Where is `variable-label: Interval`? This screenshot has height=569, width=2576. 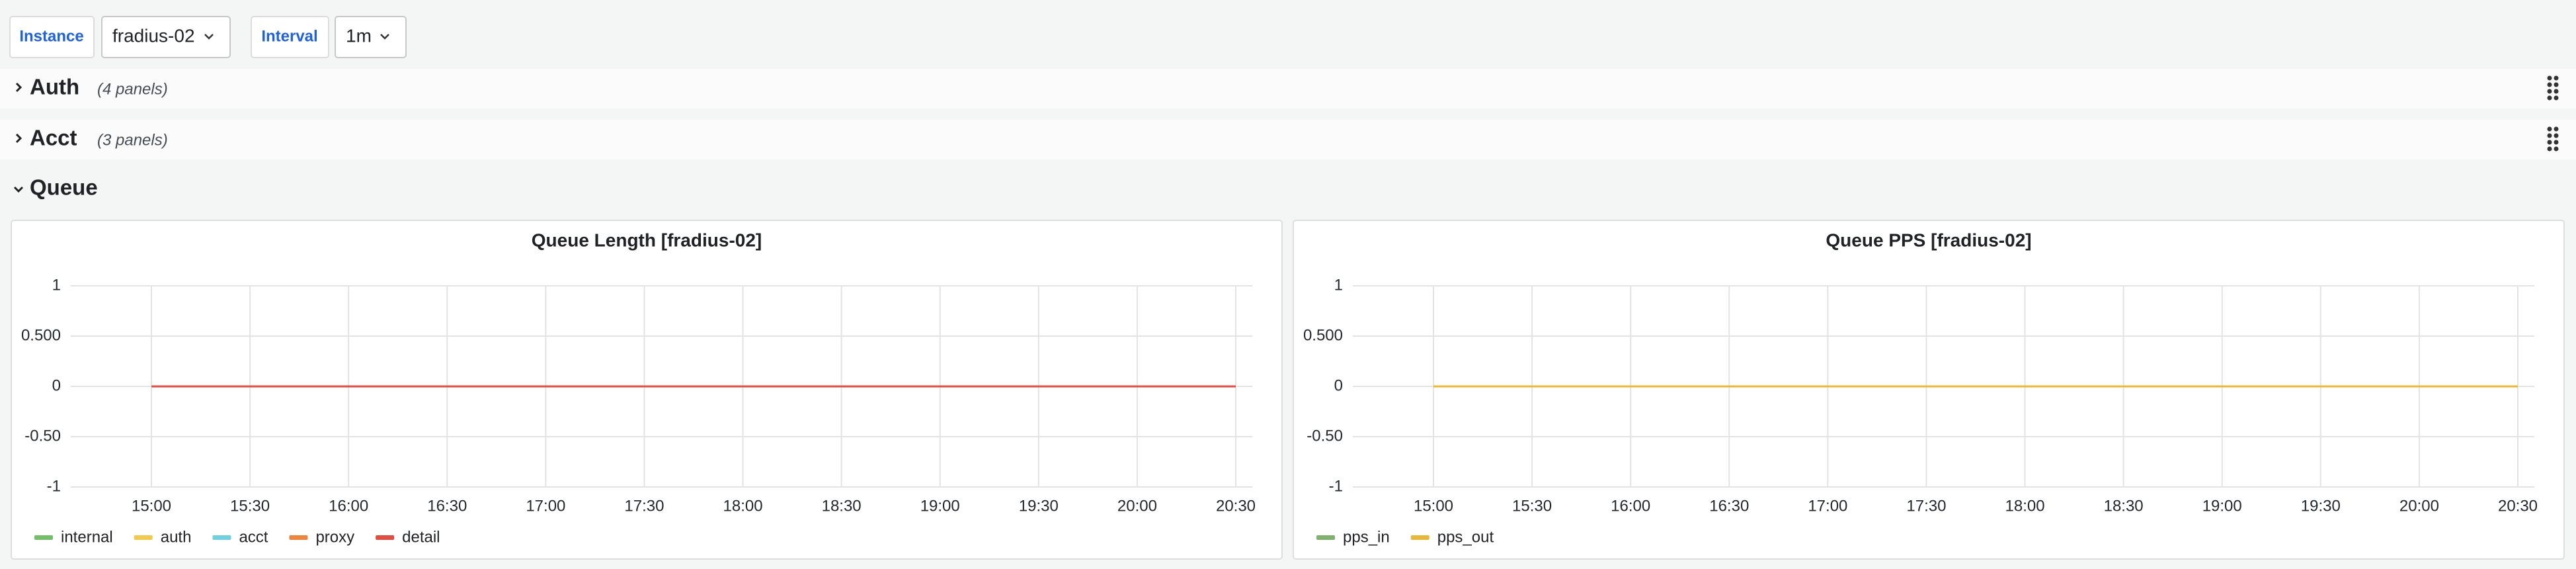
variable-label: Interval is located at coordinates (289, 36).